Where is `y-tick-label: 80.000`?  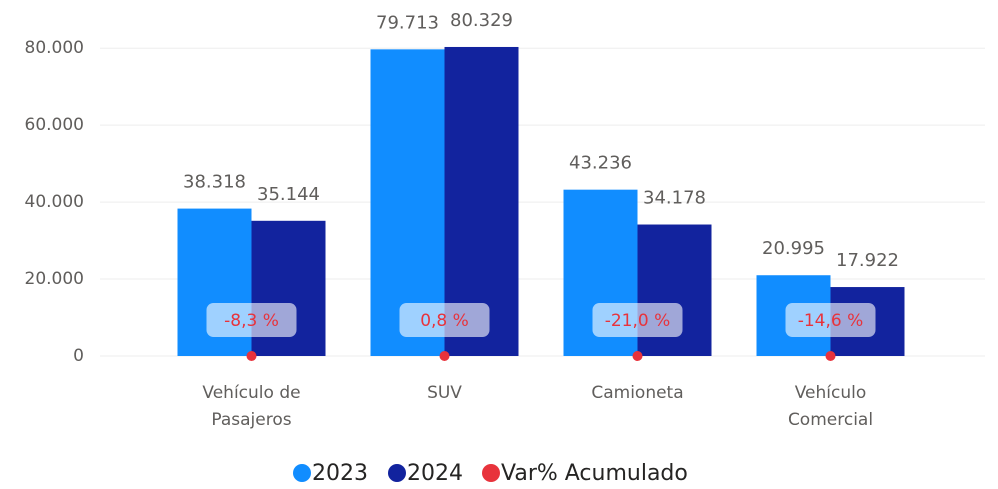
y-tick-label: 80.000 is located at coordinates (54, 48).